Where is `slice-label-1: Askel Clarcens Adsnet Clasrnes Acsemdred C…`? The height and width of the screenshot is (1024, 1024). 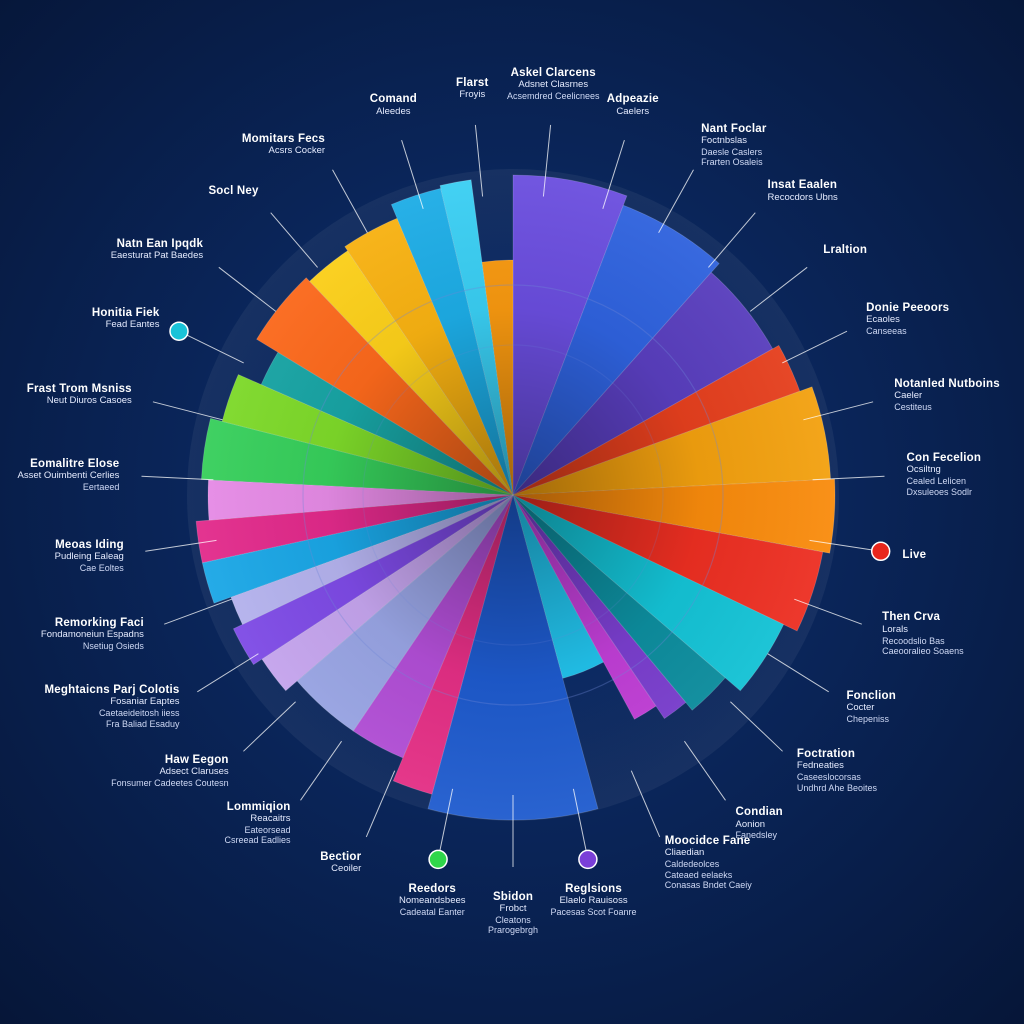 slice-label-1: Askel Clarcens Adsnet Clasrnes Acsemdred C… is located at coordinates (553, 84).